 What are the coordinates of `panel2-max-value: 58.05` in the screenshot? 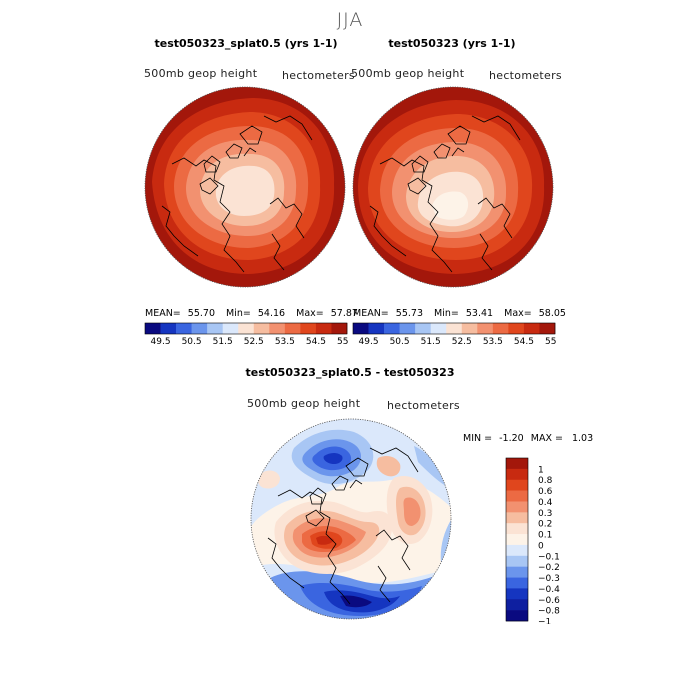 It's located at (552, 313).